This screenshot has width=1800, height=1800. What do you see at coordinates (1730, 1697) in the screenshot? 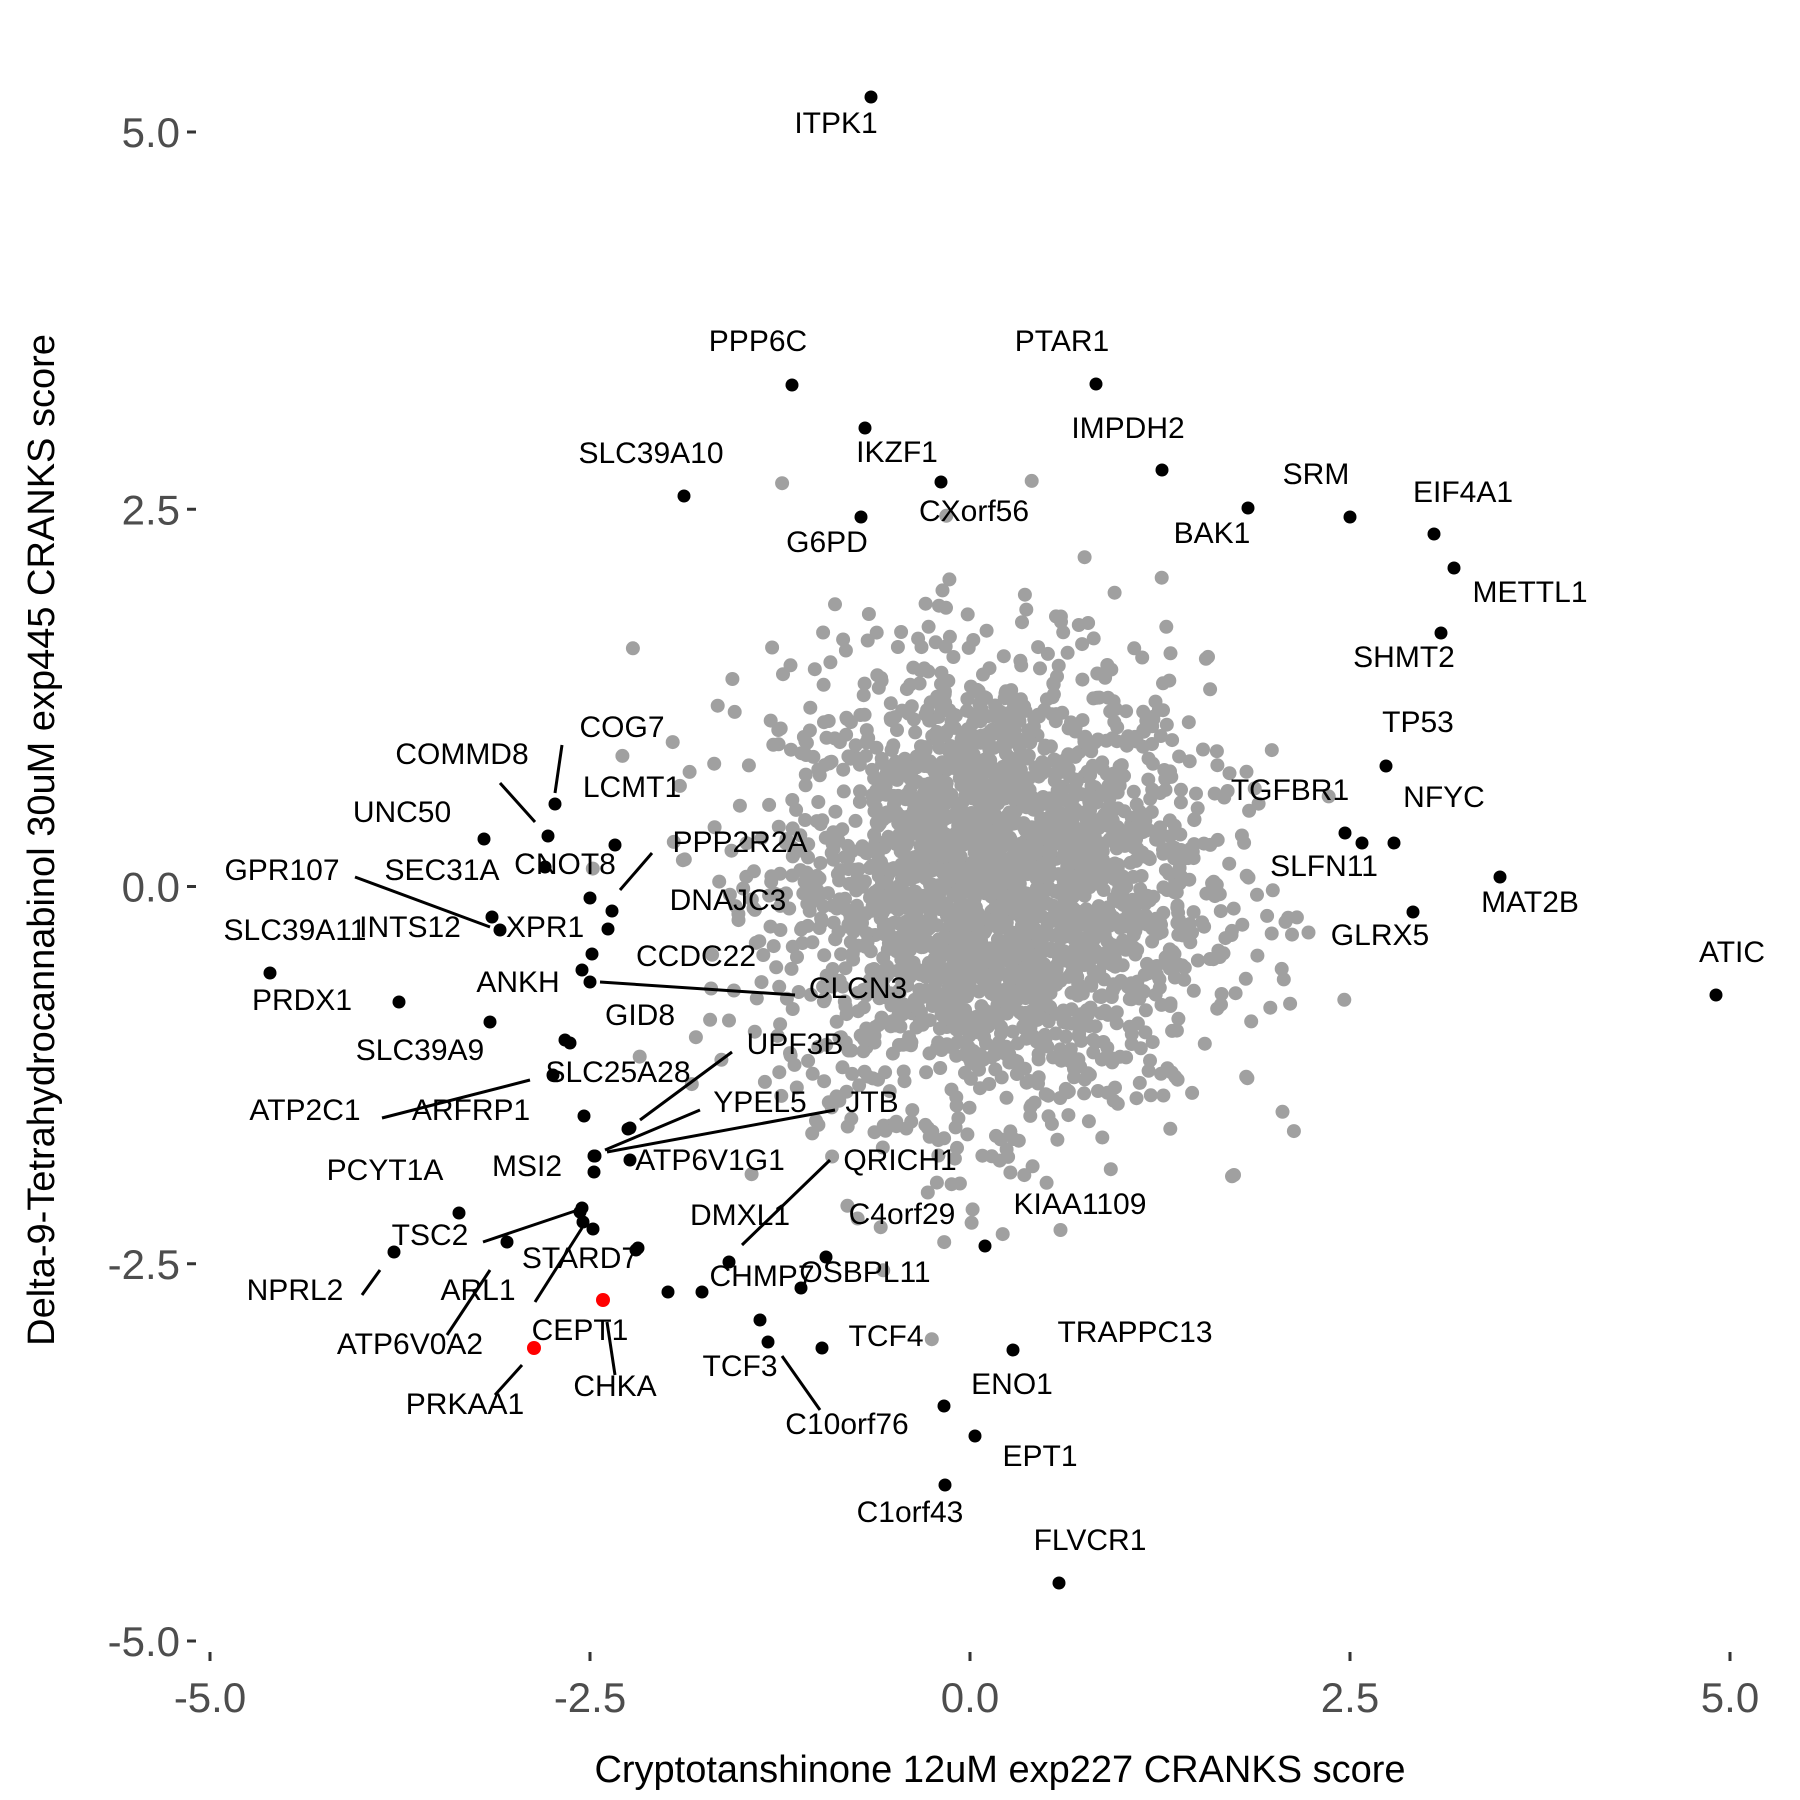
I see `x-tick-label: 5.0` at bounding box center [1730, 1697].